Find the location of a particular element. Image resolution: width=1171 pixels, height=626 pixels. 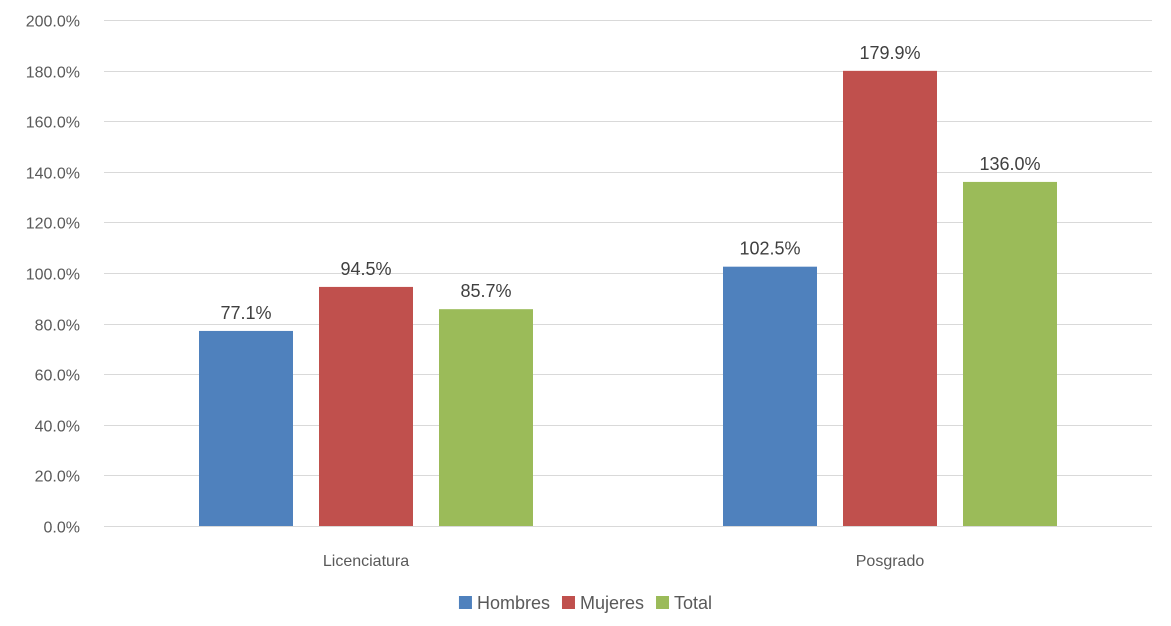

bar-hombres-posgrado is located at coordinates (770, 396).